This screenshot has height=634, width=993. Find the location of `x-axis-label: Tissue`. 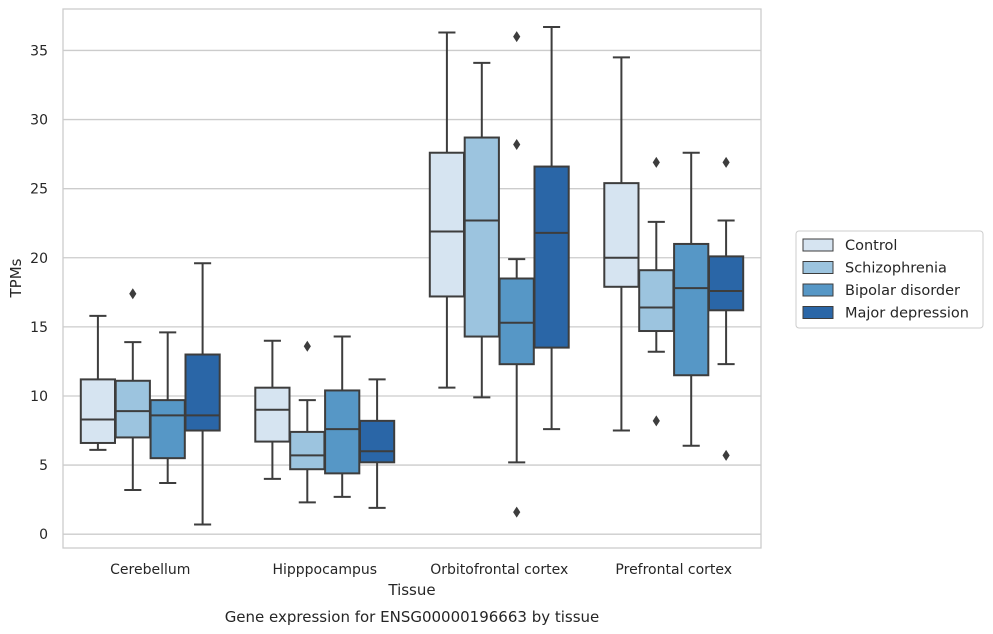

x-axis-label: Tissue is located at coordinates (411, 590).